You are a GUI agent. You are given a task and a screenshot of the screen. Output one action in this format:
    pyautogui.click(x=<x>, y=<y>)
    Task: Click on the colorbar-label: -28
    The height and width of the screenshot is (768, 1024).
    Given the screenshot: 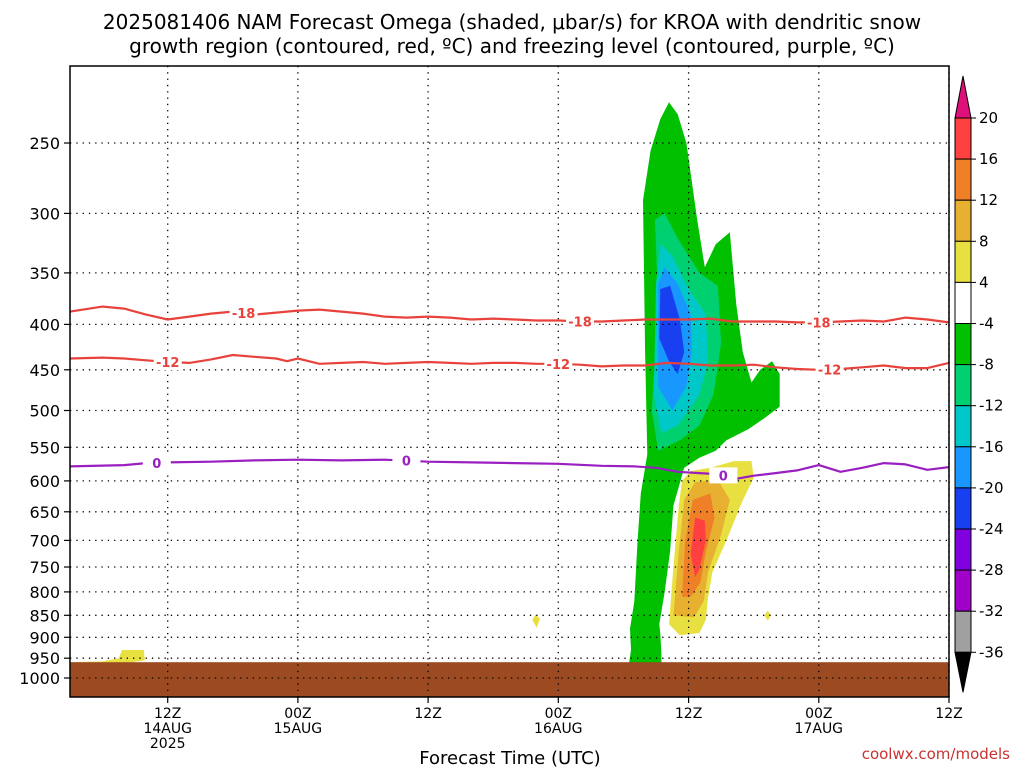 What is the action you would take?
    pyautogui.click(x=991, y=570)
    